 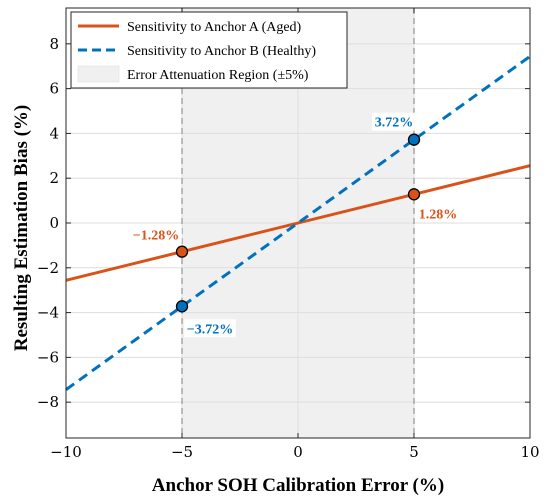 I want to click on annotation-label: −1.28%, so click(x=156, y=236).